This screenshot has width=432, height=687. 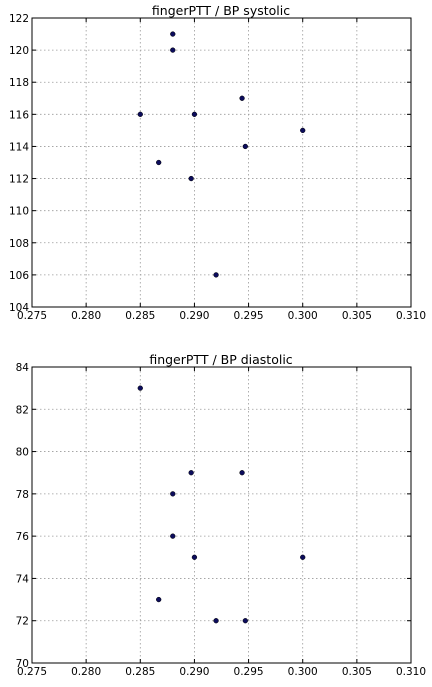 What do you see at coordinates (23, 537) in the screenshot?
I see `y-tick-label: 76` at bounding box center [23, 537].